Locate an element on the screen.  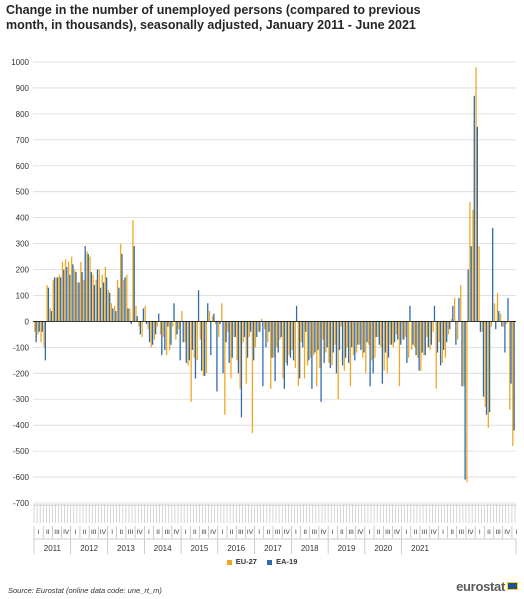
y-tick-label: -600 is located at coordinates (21, 477).